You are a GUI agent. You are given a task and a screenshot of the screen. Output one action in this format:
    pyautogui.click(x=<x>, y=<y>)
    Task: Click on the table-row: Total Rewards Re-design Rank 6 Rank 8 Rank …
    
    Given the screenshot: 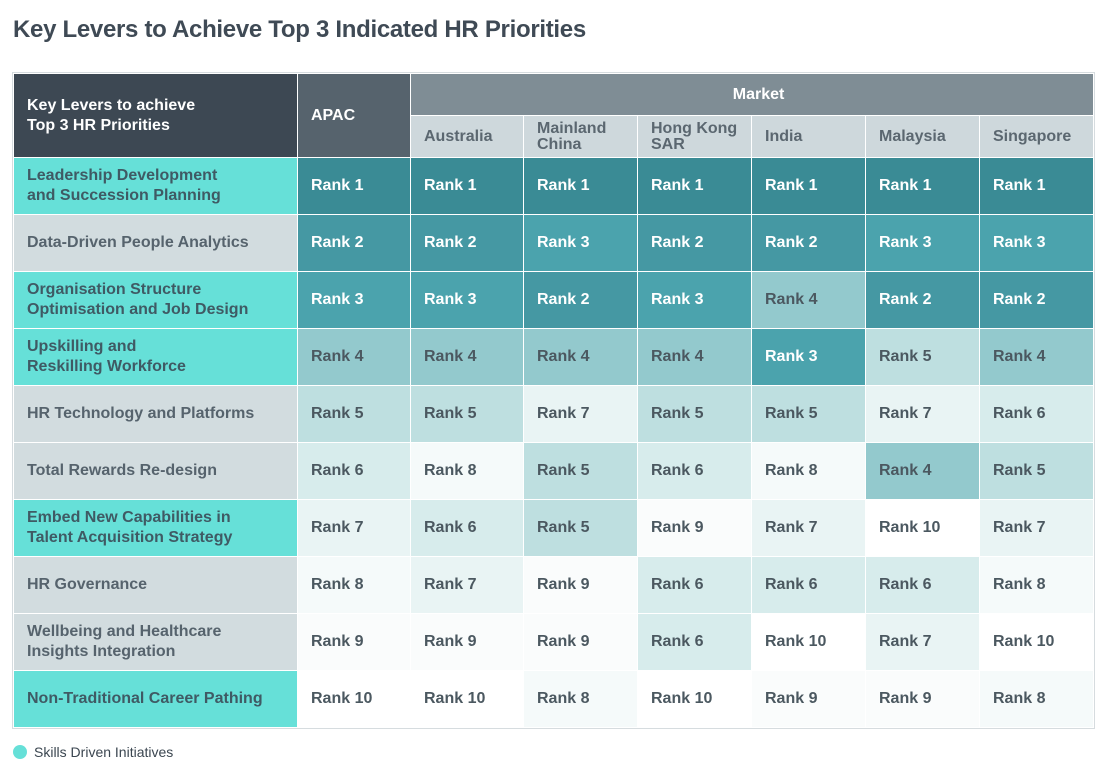 What is the action you would take?
    pyautogui.click(x=554, y=471)
    